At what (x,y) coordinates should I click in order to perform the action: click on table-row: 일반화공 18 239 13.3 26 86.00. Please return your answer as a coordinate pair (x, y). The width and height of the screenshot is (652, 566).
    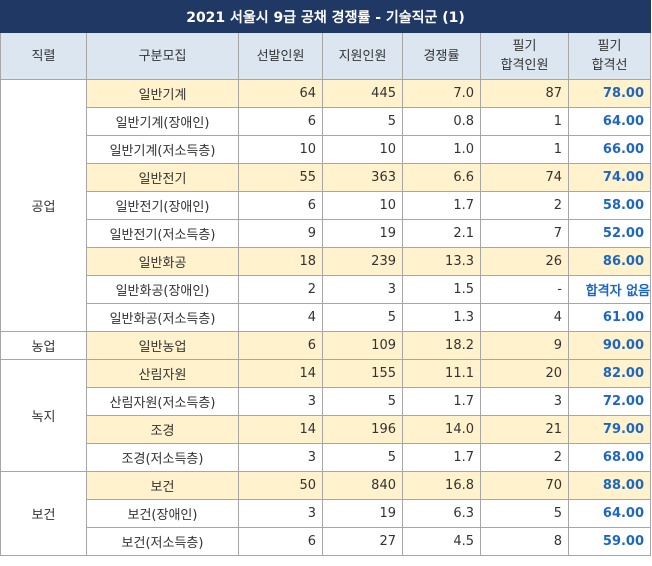
    Looking at the image, I should click on (326, 261).